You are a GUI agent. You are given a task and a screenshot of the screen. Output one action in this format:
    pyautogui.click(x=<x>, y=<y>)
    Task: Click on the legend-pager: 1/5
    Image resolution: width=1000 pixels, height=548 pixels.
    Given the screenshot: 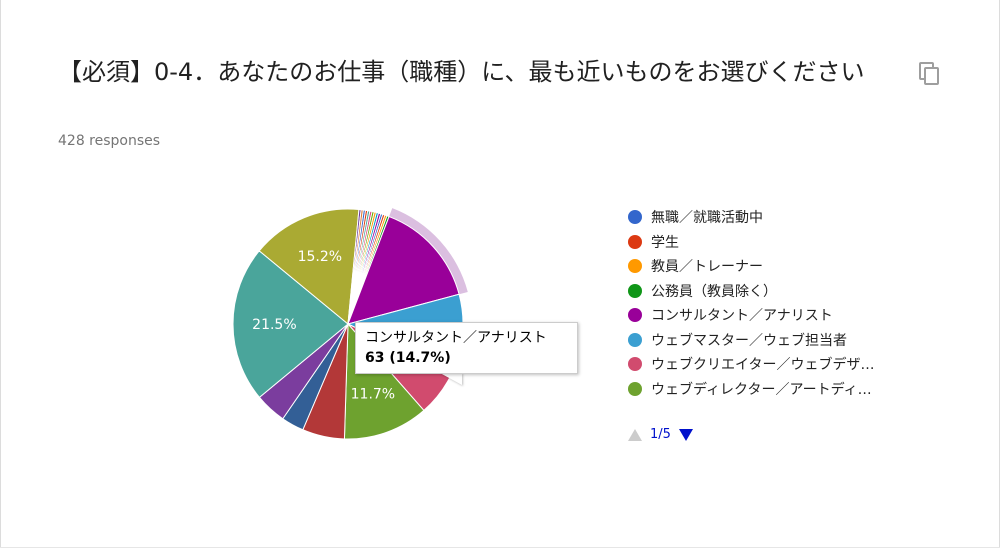 What is the action you would take?
    pyautogui.click(x=660, y=434)
    